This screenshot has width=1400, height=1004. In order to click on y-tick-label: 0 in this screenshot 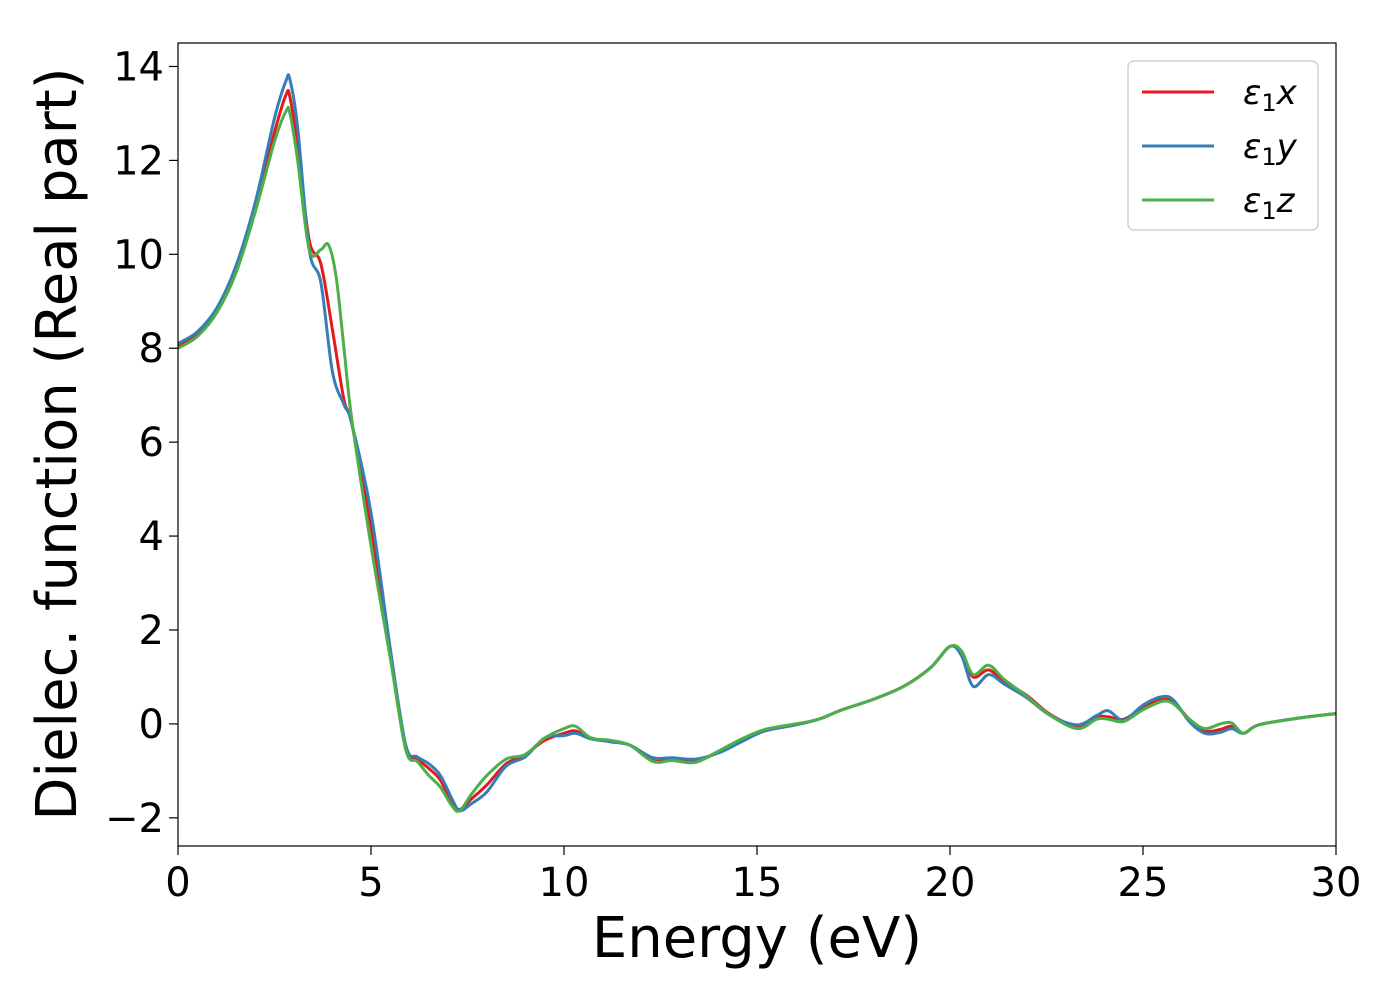, I will do `click(151, 725)`.